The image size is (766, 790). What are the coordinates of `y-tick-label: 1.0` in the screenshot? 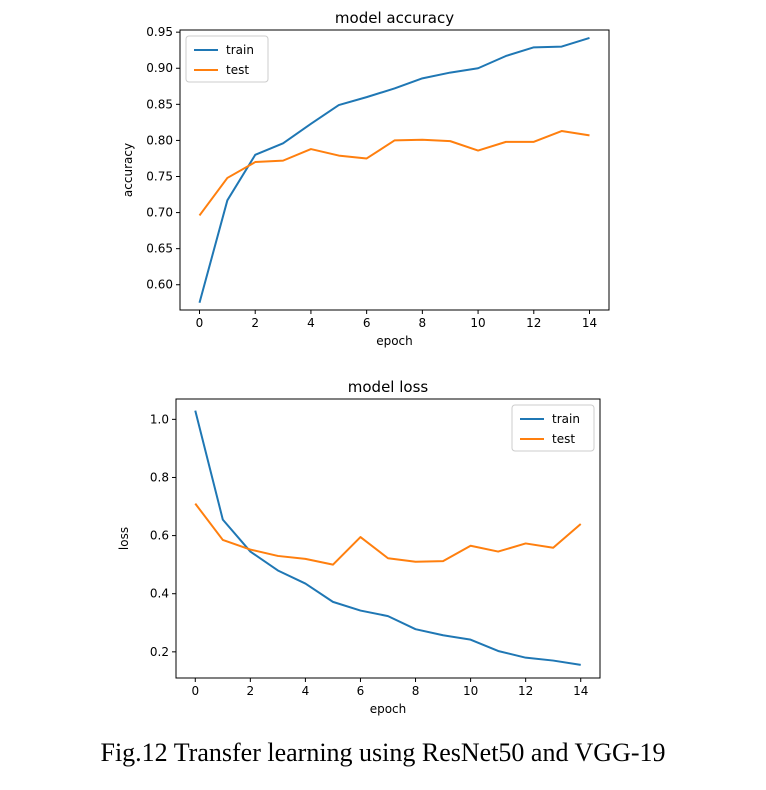 It's located at (159, 419).